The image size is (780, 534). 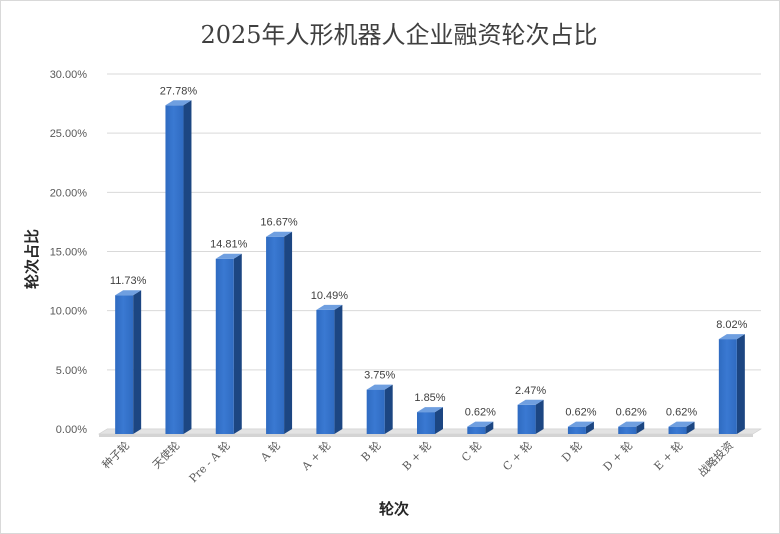 I want to click on y-axis-ticks: 0.00% 5.00% 10.00% 15.00% 20.00% 25.00% 30.00%, so click(x=69, y=252).